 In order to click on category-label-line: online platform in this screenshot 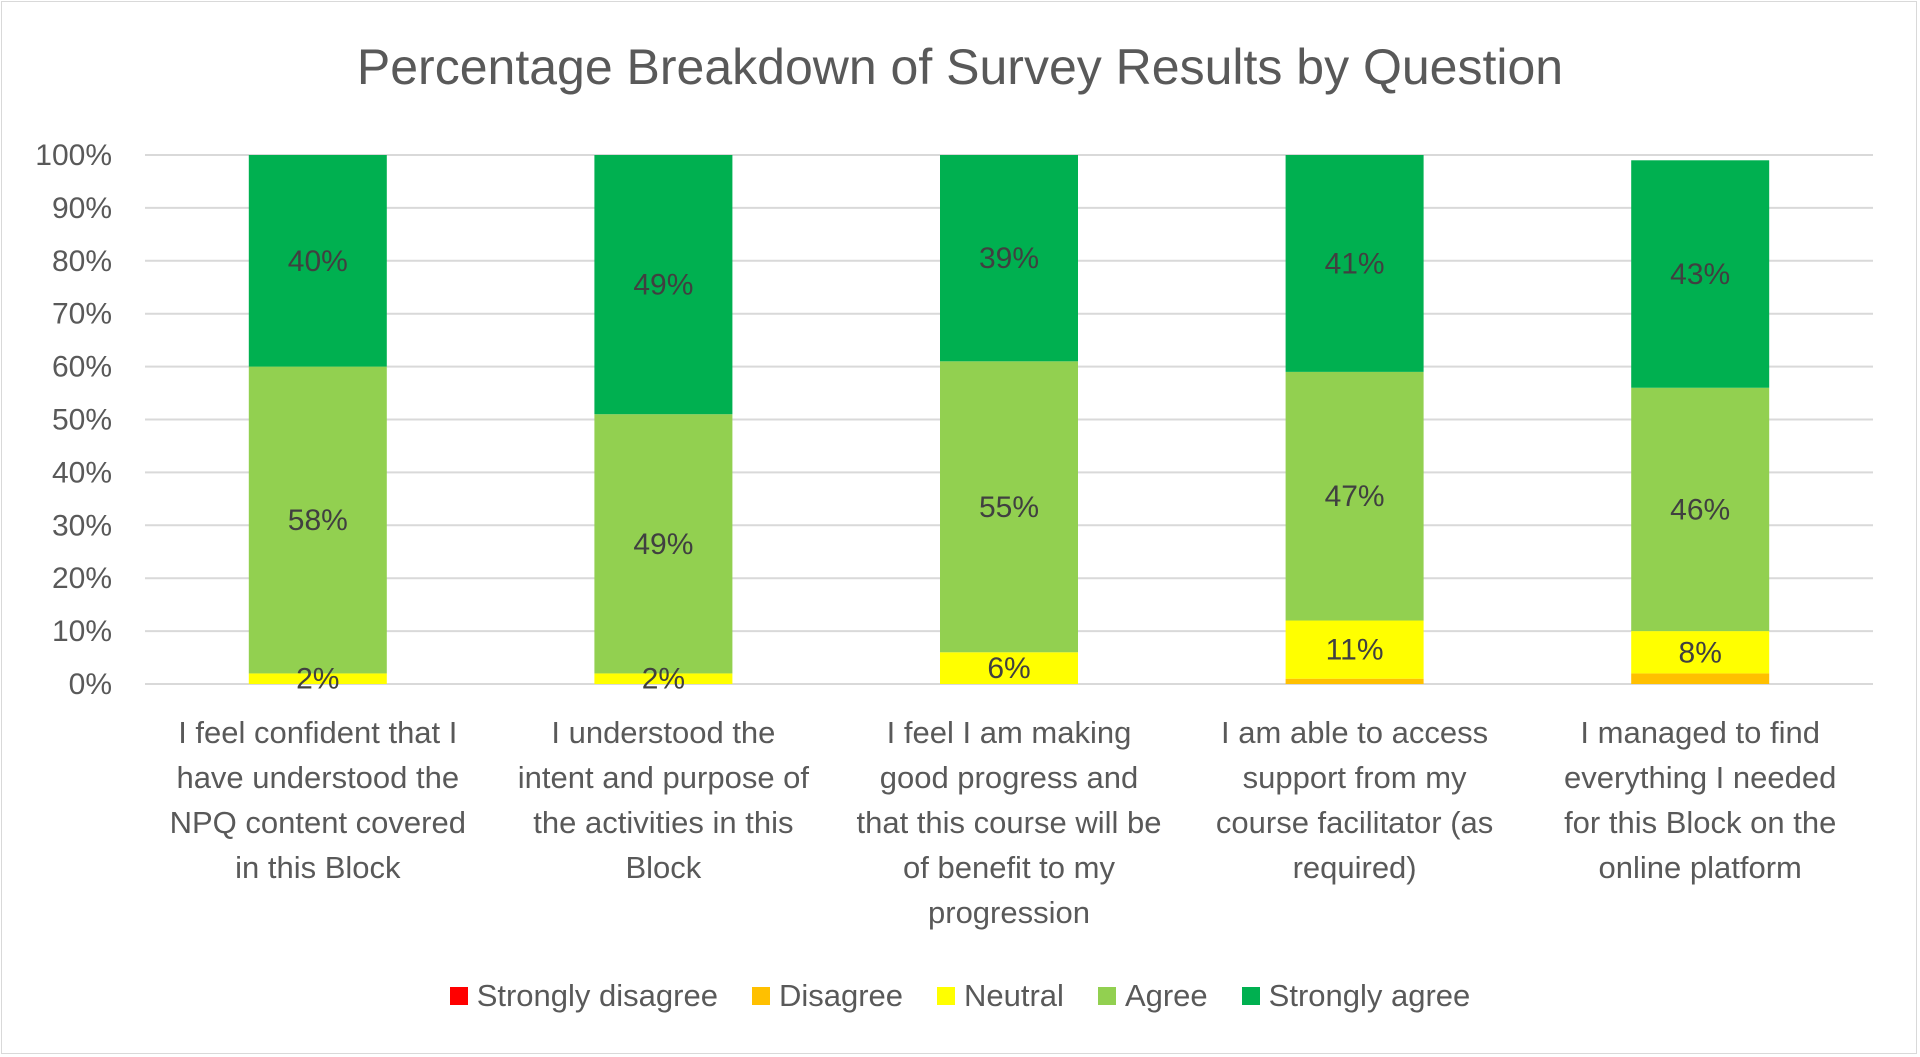, I will do `click(1700, 867)`.